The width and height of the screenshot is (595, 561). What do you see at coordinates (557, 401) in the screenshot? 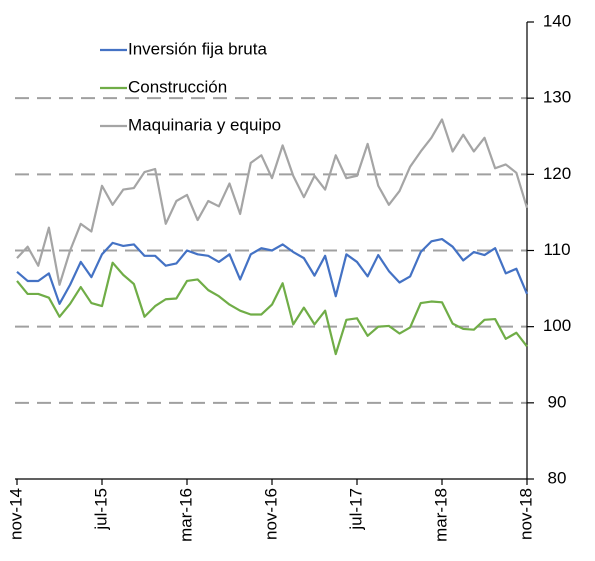
I see `y-tick-label: 90` at bounding box center [557, 401].